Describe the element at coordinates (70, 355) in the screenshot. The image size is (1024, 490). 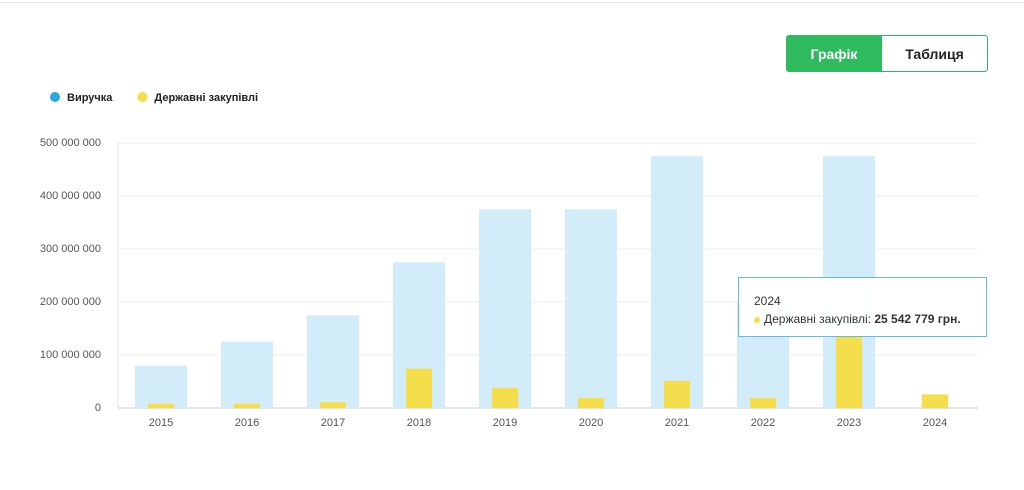
I see `y-tick-label: 100 000 000` at that location.